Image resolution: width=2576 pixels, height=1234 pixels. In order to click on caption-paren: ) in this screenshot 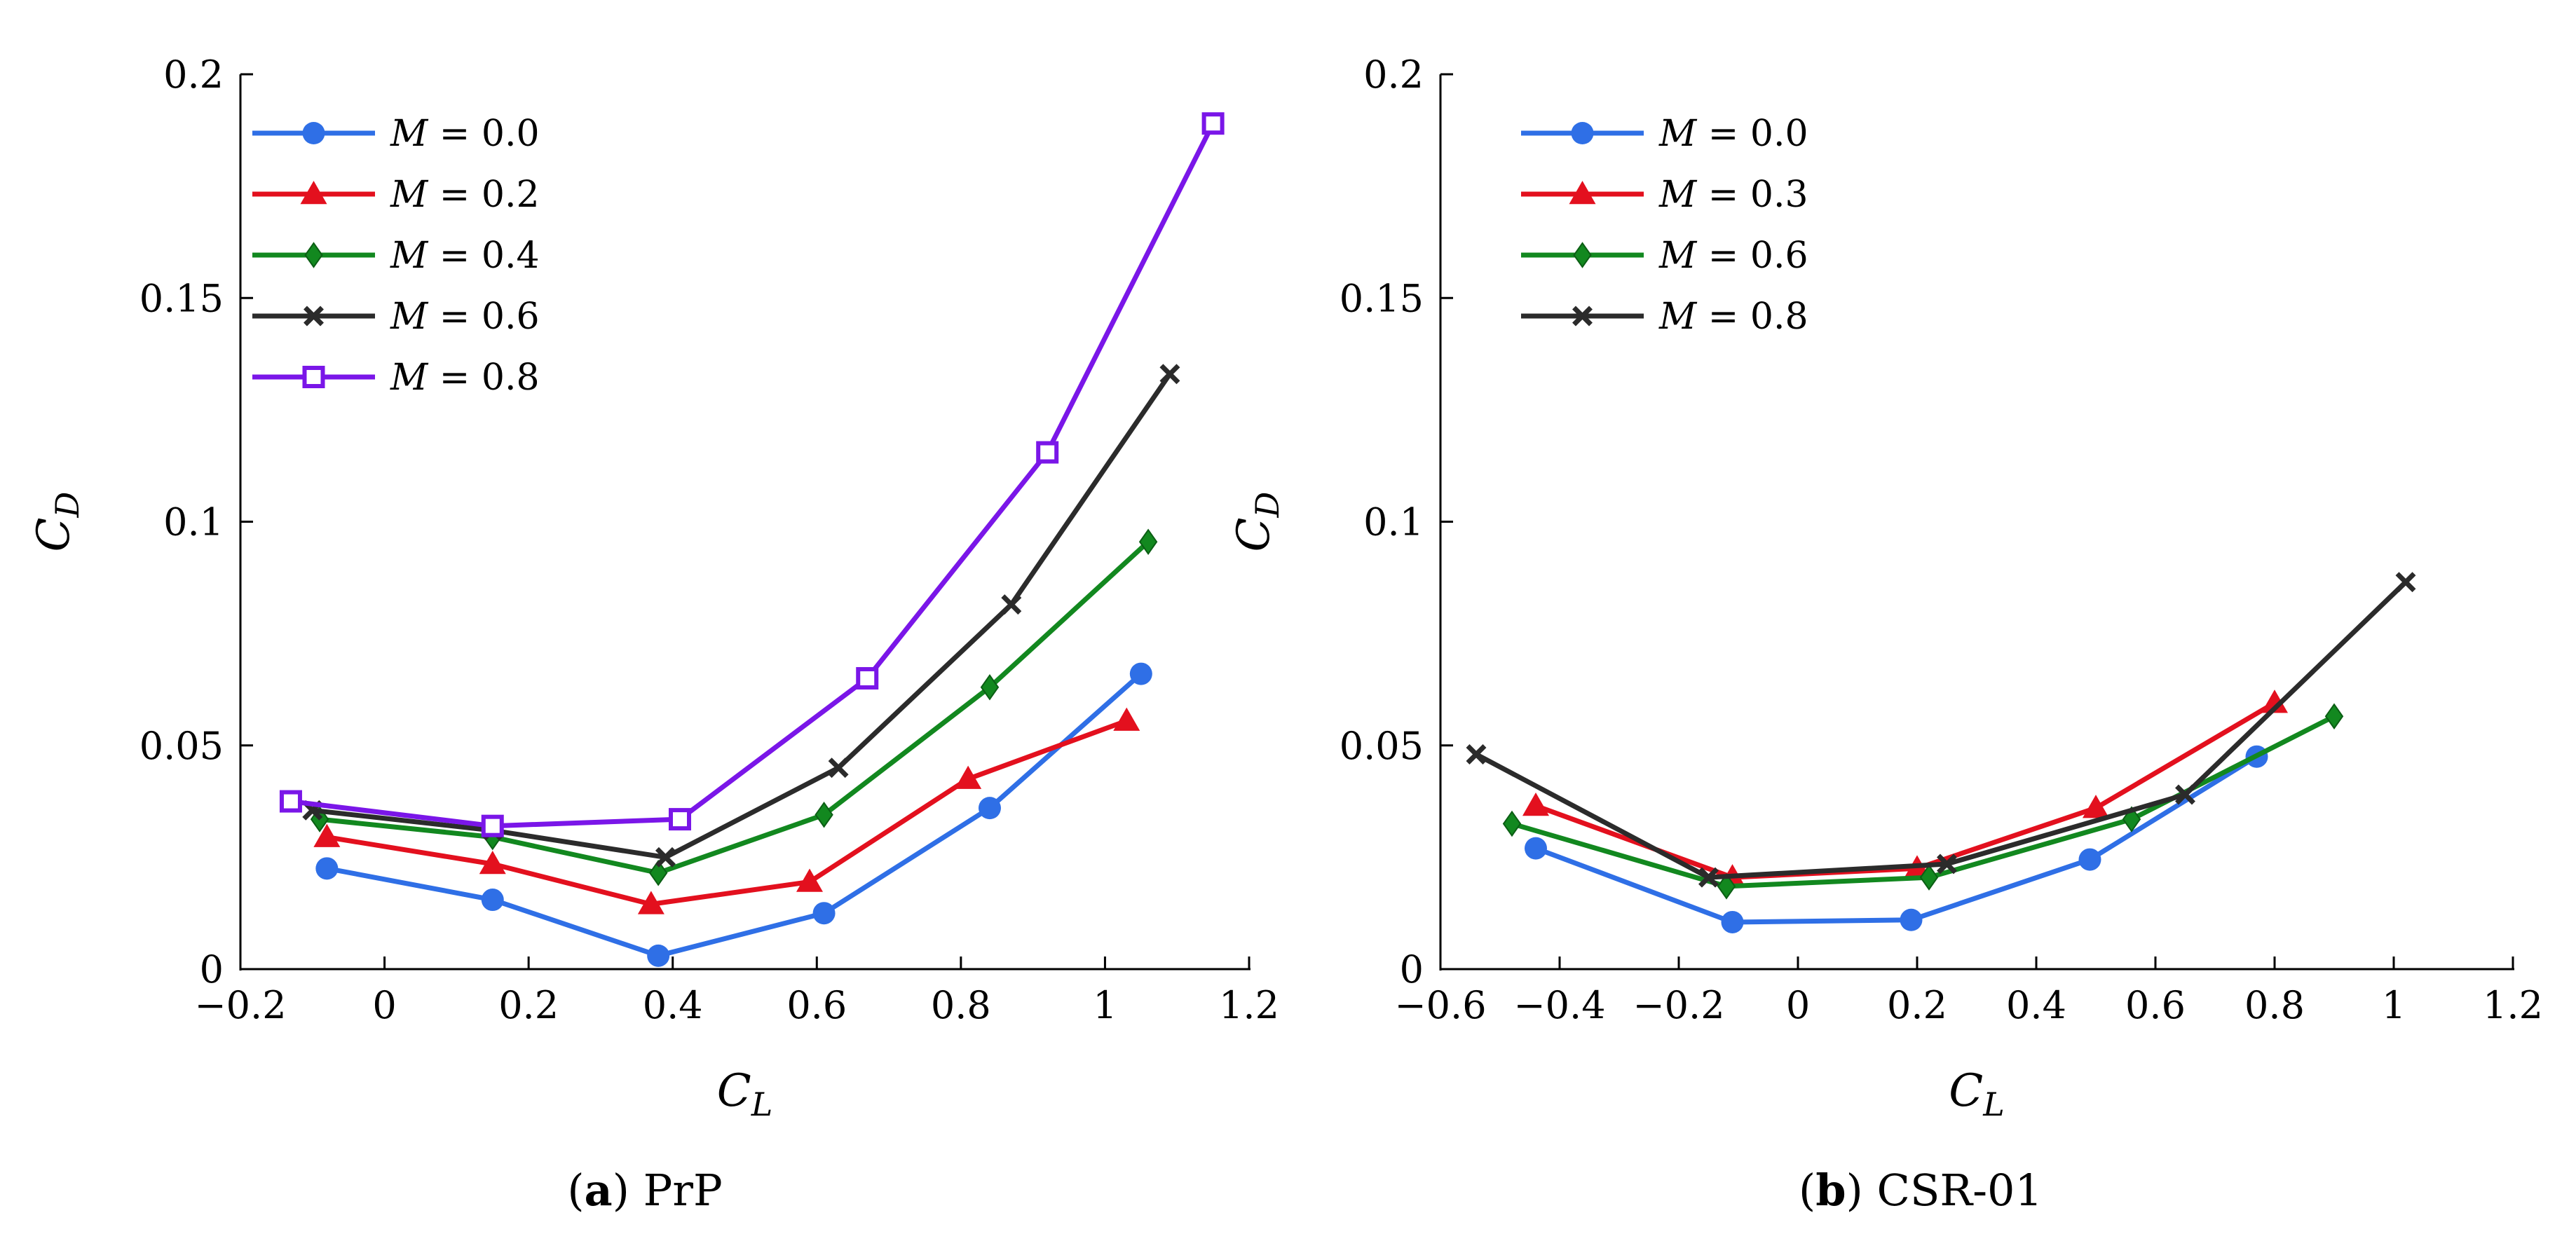, I will do `click(628, 1190)`.